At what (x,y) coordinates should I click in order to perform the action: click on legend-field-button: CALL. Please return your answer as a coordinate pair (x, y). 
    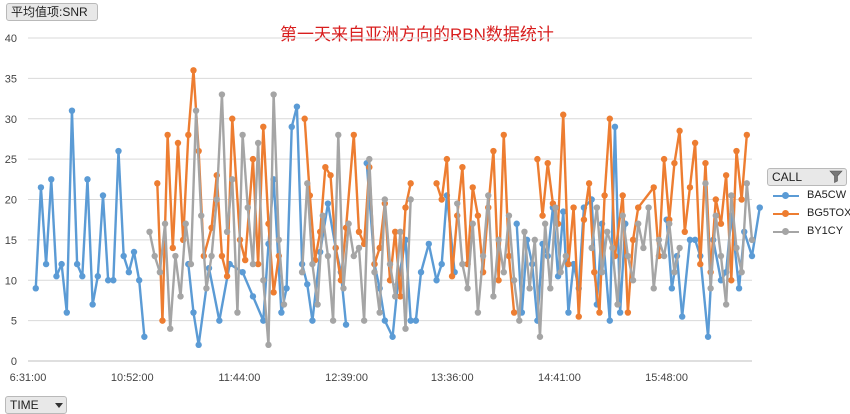
    Looking at the image, I should click on (807, 177).